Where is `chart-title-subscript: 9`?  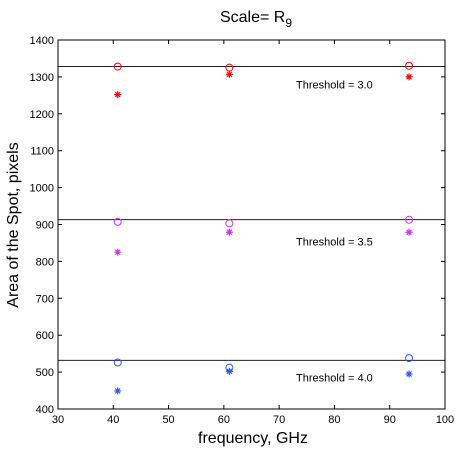
chart-title-subscript: 9 is located at coordinates (288, 23).